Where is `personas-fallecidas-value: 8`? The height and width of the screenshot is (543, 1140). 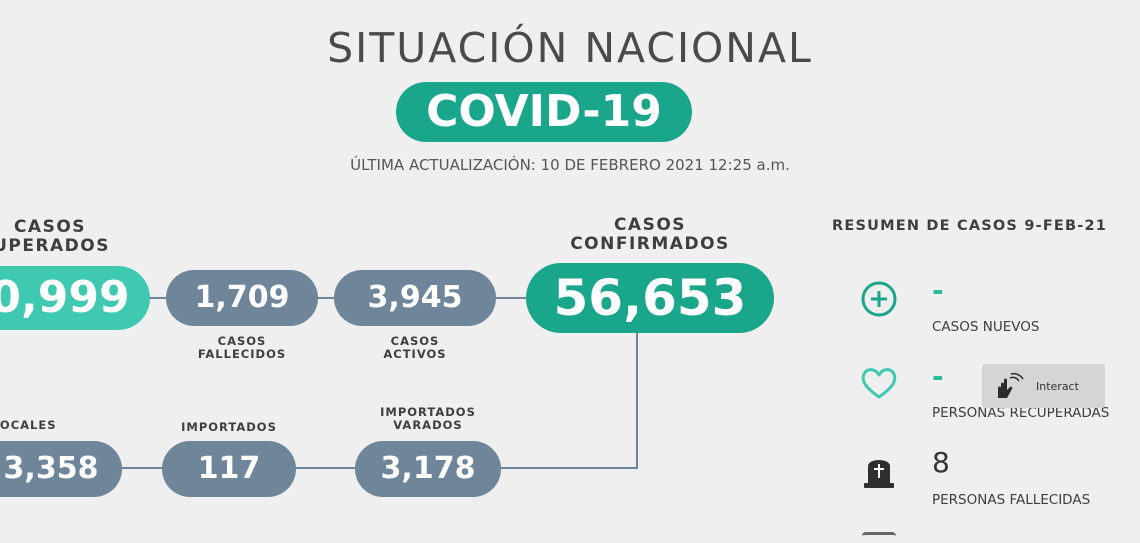 personas-fallecidas-value: 8 is located at coordinates (941, 462).